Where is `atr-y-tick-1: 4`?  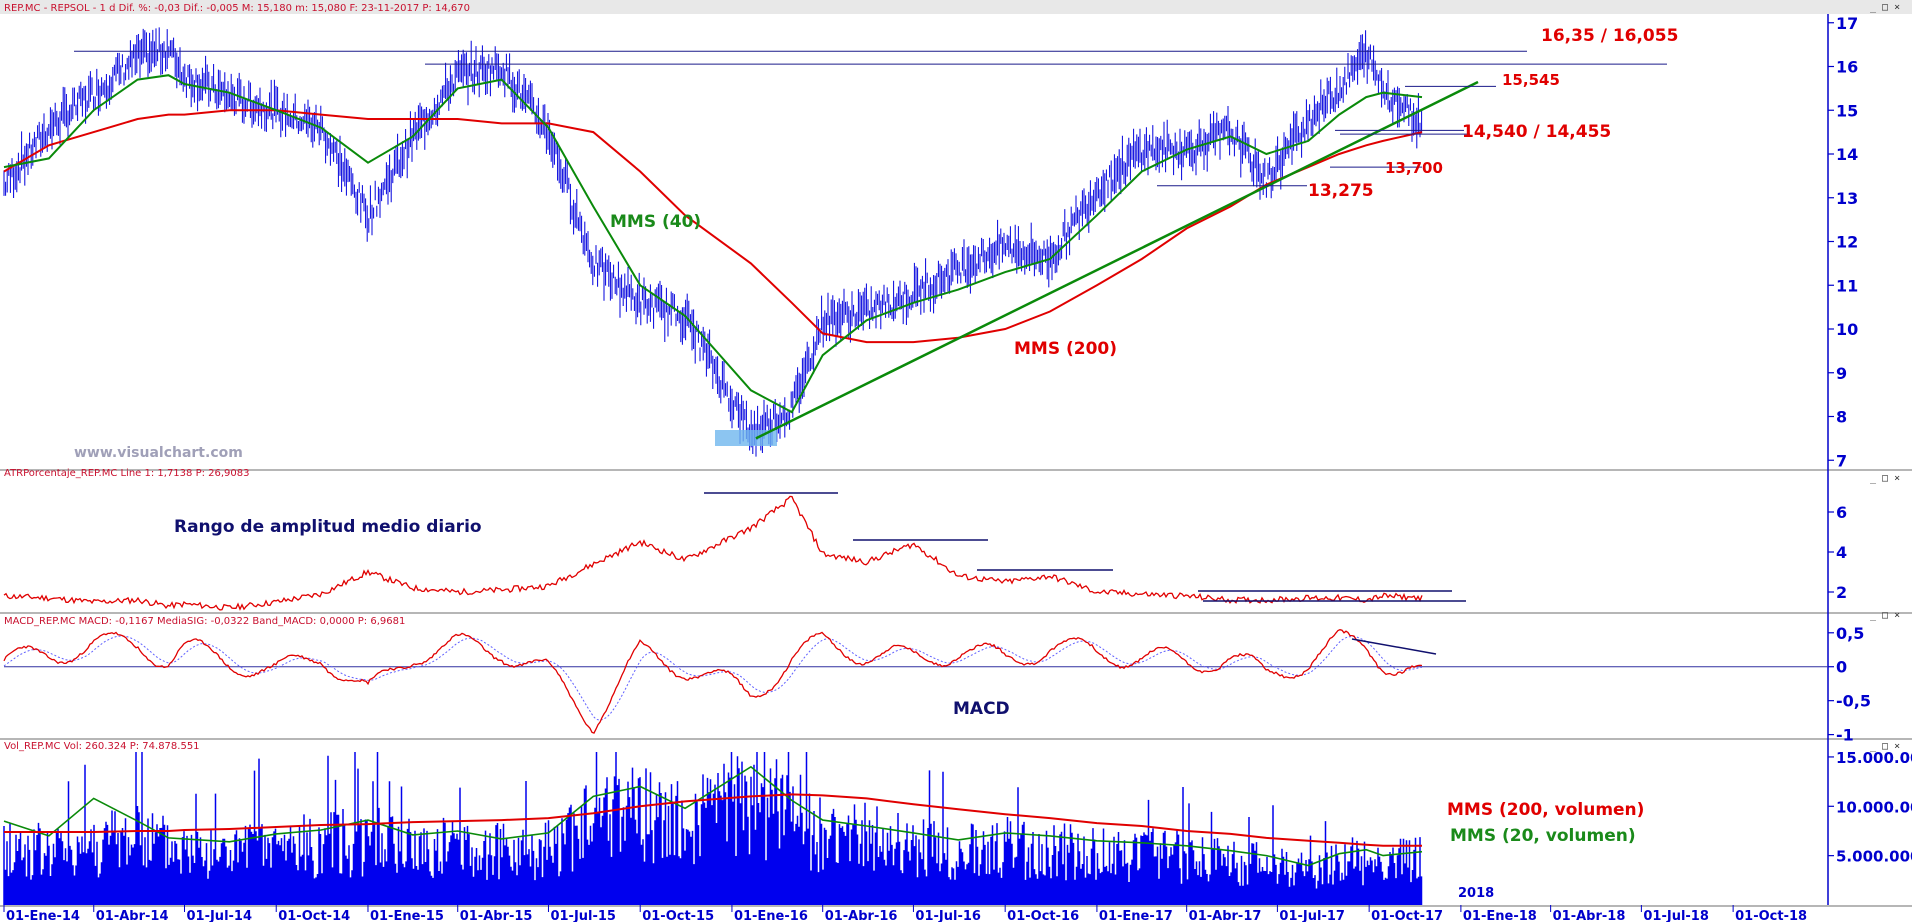 atr-y-tick-1: 4 is located at coordinates (1841, 552).